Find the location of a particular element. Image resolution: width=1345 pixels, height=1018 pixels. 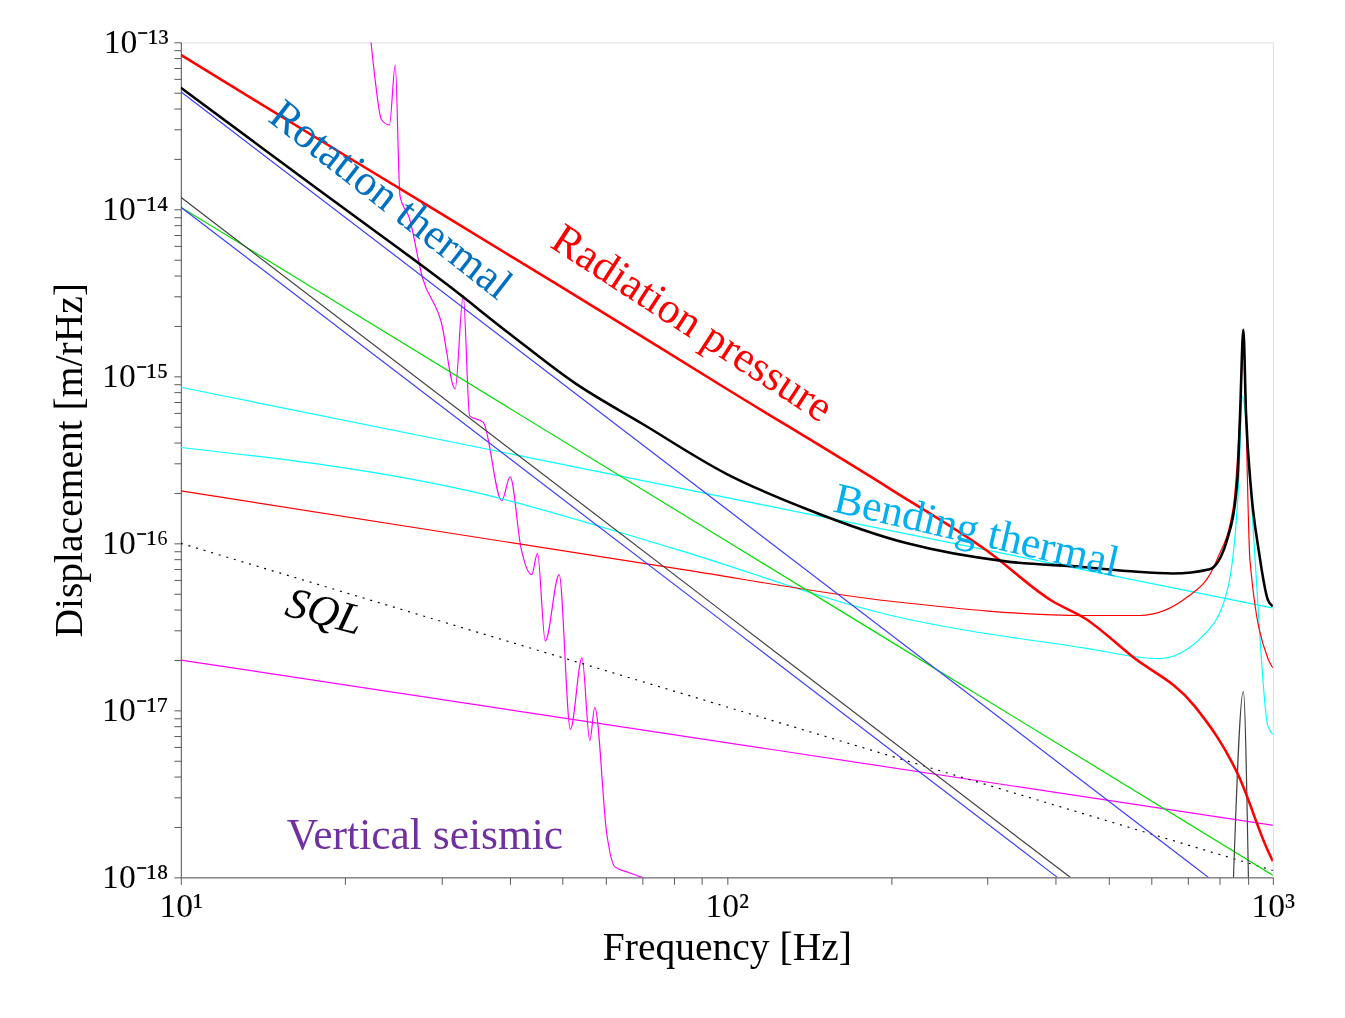

annotation: Vertical seismic is located at coordinates (425, 833).